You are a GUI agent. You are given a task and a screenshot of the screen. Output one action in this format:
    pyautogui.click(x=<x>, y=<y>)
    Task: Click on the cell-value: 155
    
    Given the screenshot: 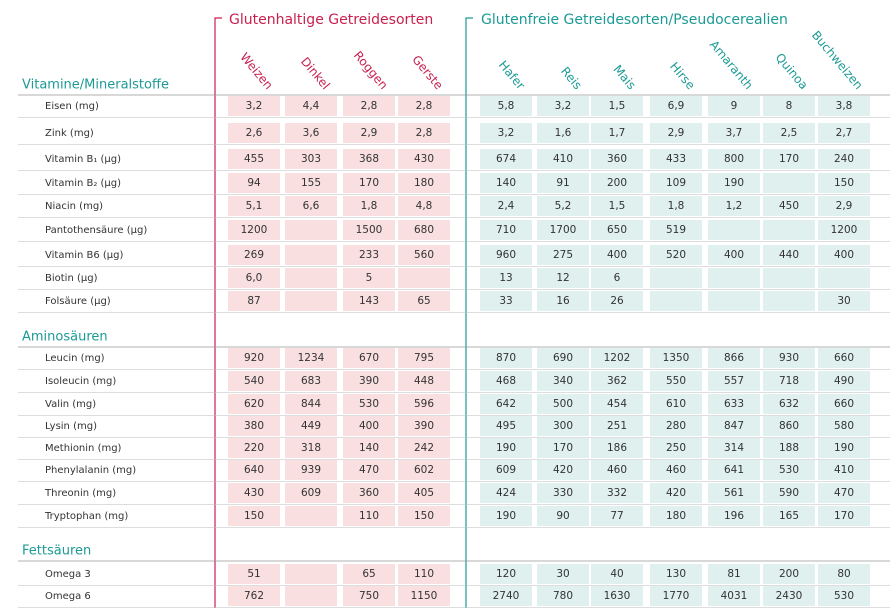 What is the action you would take?
    pyautogui.click(x=311, y=183)
    